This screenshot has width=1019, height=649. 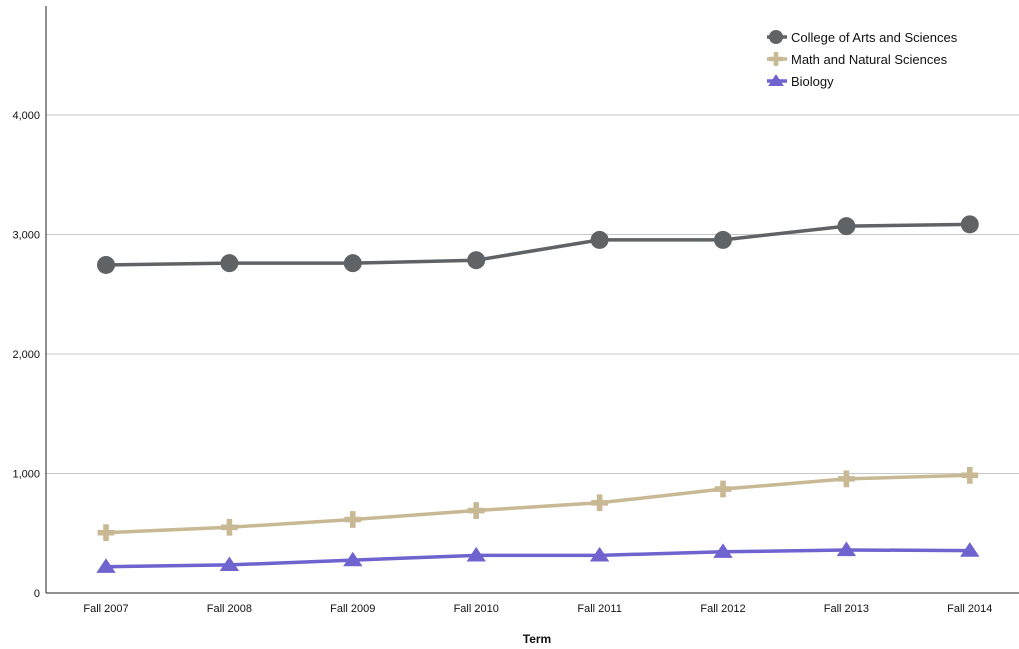 What do you see at coordinates (812, 81) in the screenshot?
I see `legend-label: Biology` at bounding box center [812, 81].